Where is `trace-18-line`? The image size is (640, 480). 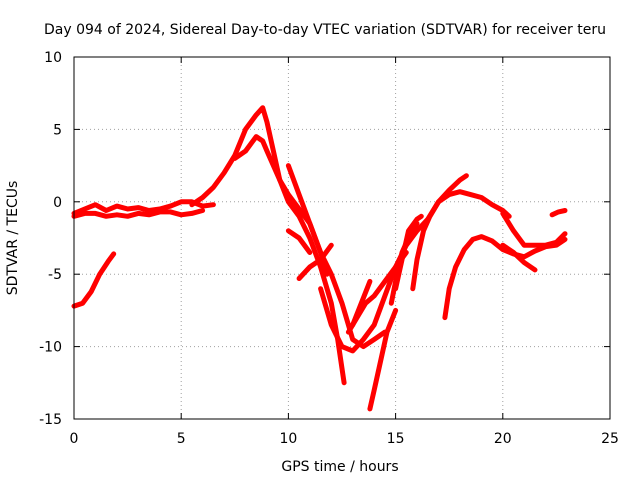 trace-18-line is located at coordinates (519, 257).